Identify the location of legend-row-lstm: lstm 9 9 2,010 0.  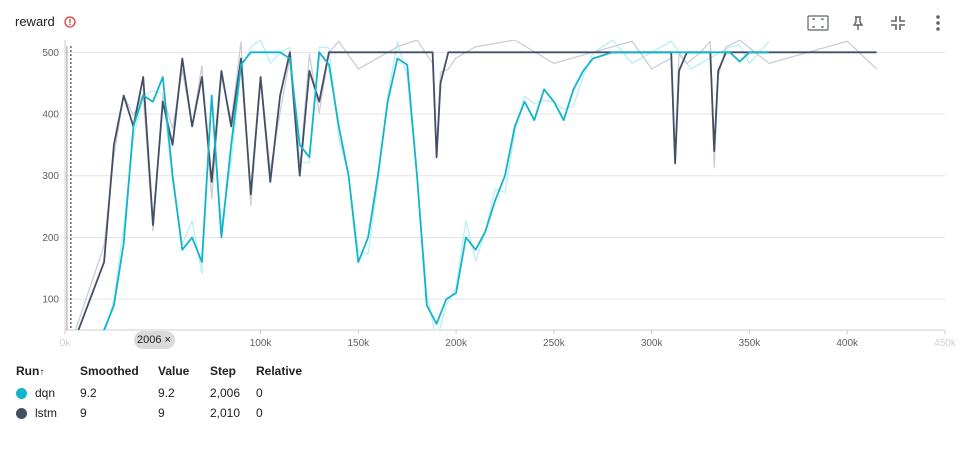
(159, 416).